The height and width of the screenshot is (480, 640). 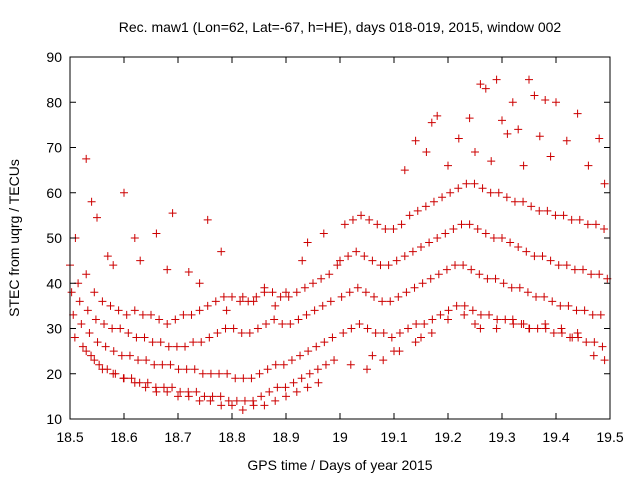 I want to click on y-tick-label: 30, so click(x=54, y=329).